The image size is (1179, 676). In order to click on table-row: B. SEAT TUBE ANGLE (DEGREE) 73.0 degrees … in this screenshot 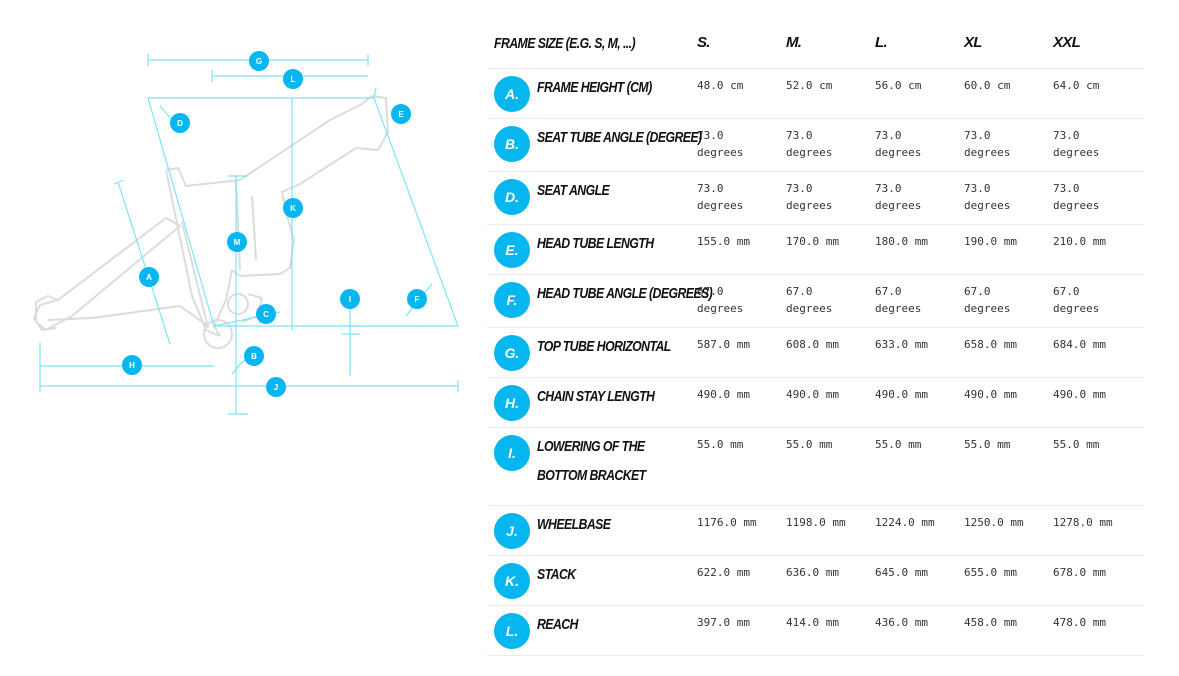, I will do `click(815, 145)`.